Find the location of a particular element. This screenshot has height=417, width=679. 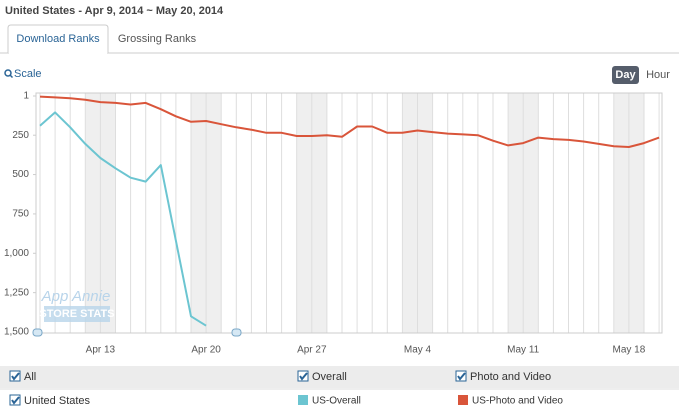

y-tick-label: 500 is located at coordinates (20, 174).